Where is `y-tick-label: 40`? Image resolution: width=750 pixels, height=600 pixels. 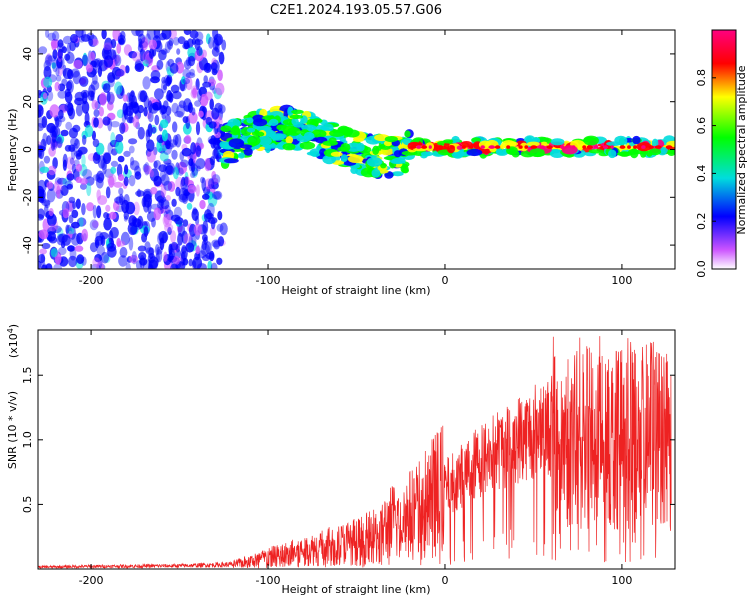 y-tick-label: 40 is located at coordinates (27, 54).